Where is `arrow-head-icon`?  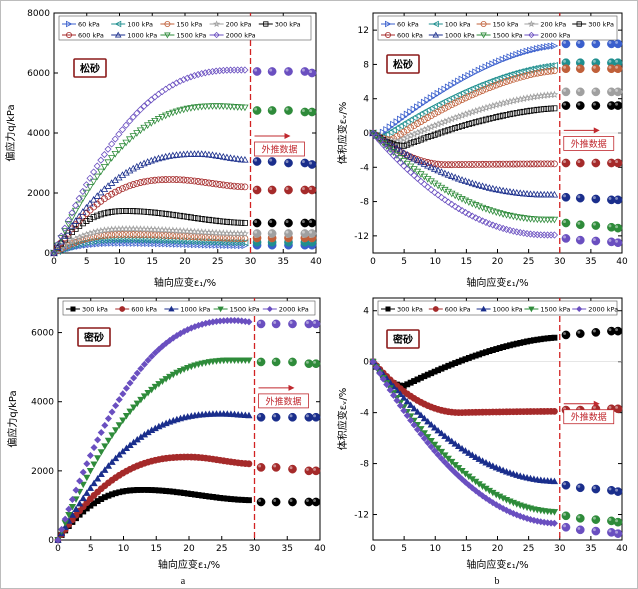 arrow-head-icon is located at coordinates (596, 130).